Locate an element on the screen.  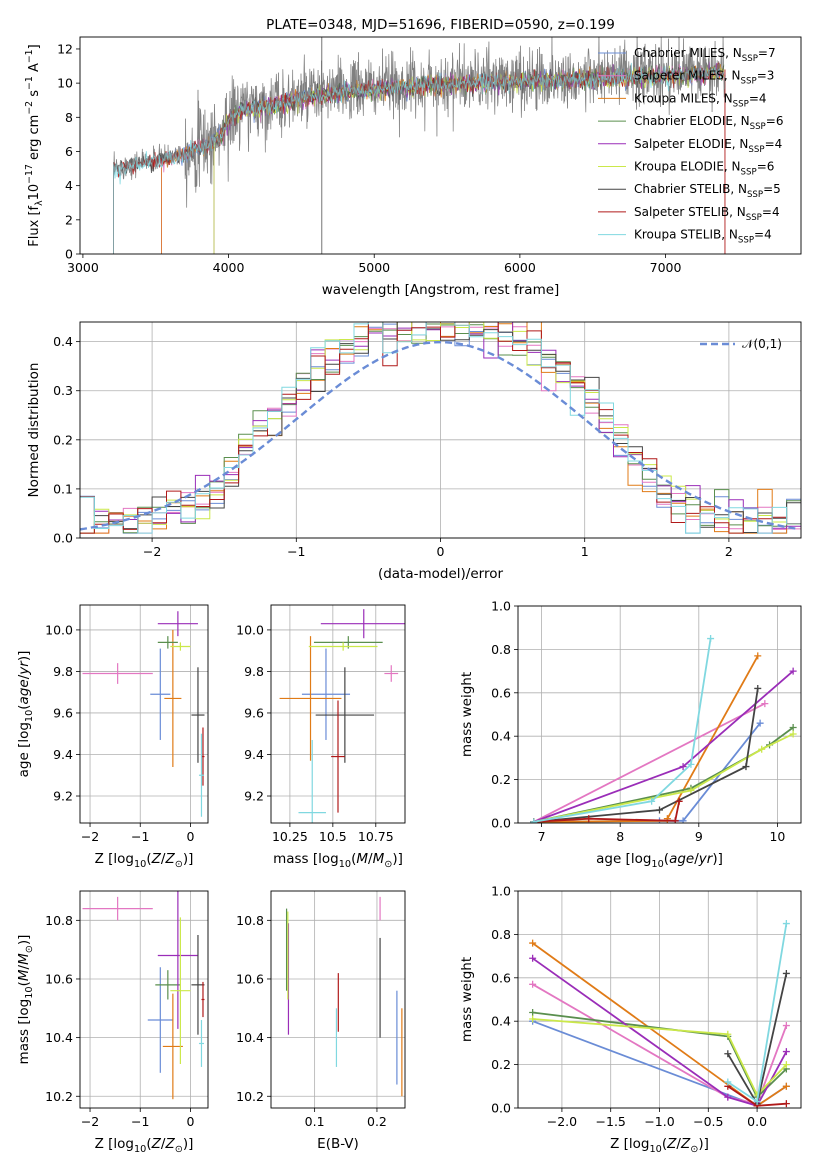
y-tick-label: 9.2 is located at coordinates (63, 796).